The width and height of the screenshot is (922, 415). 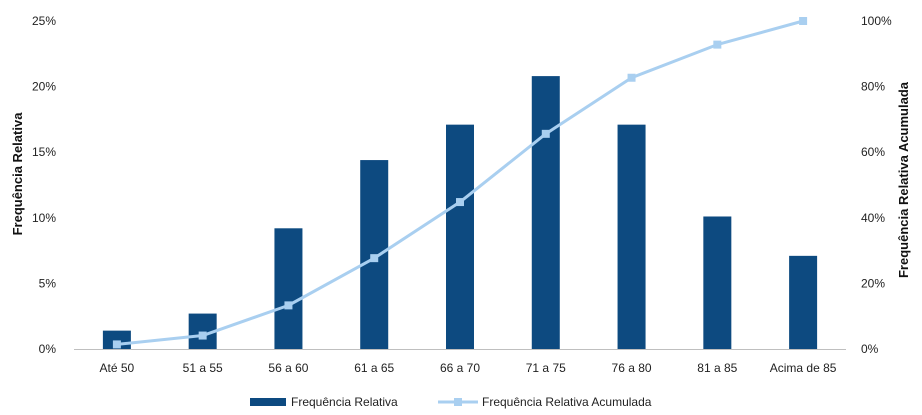 What do you see at coordinates (268, 402) in the screenshot?
I see `legend-swatch-bar` at bounding box center [268, 402].